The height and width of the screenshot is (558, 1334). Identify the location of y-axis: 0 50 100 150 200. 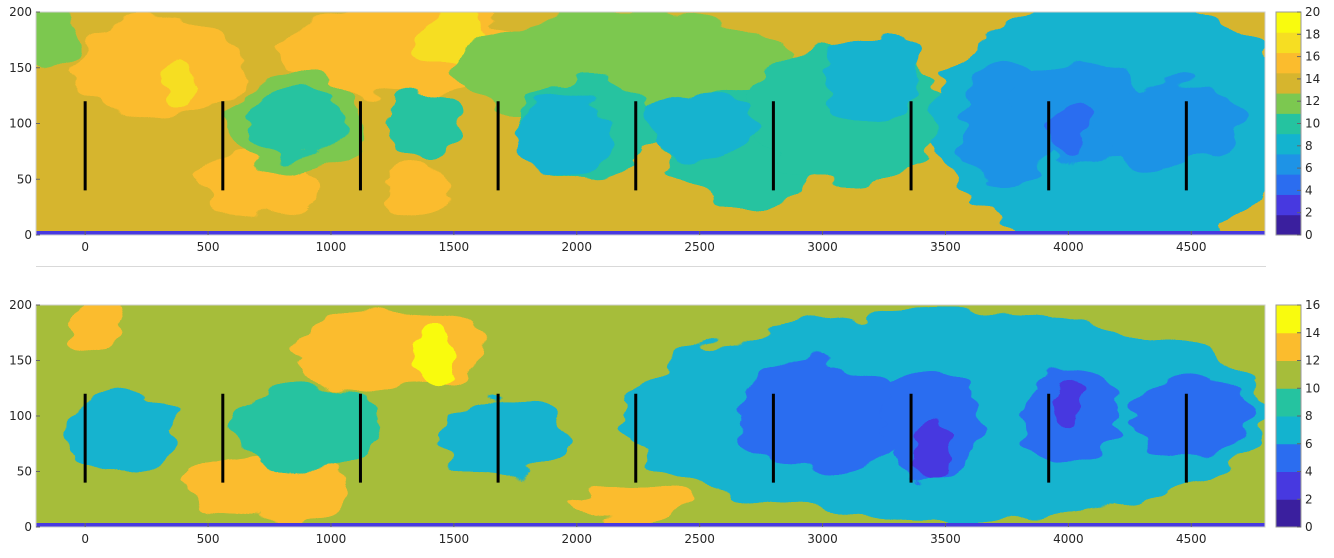
(24, 416).